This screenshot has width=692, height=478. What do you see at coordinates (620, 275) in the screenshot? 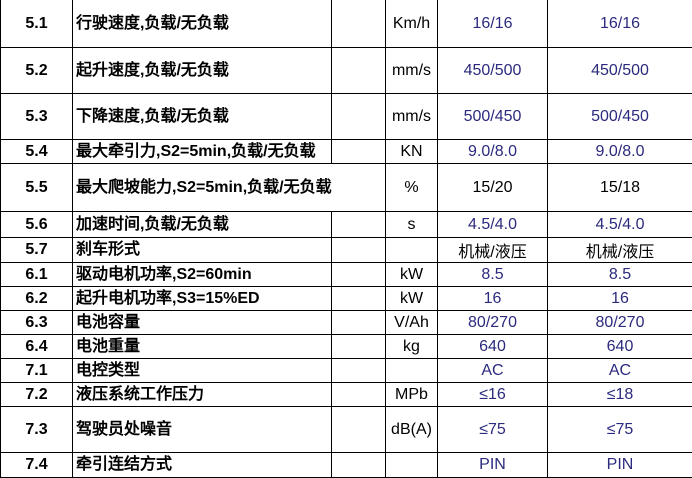
I see `value-model-2: 8.5` at bounding box center [620, 275].